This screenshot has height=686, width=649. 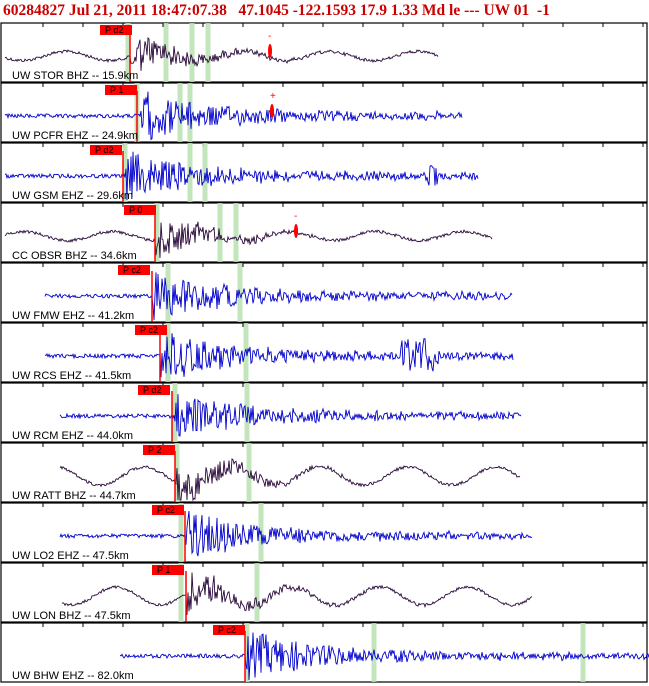 I want to click on station-label: UW RCM EHZ -- 44.0km, so click(x=72, y=436).